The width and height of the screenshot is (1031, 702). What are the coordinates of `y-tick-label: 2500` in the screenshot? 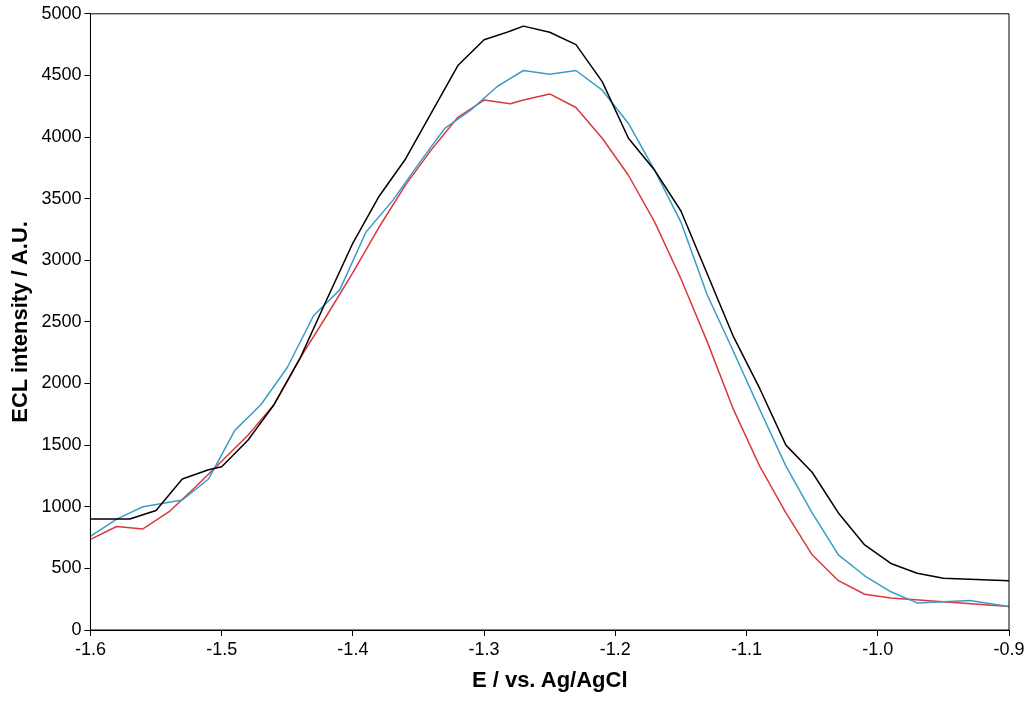 It's located at (61, 320).